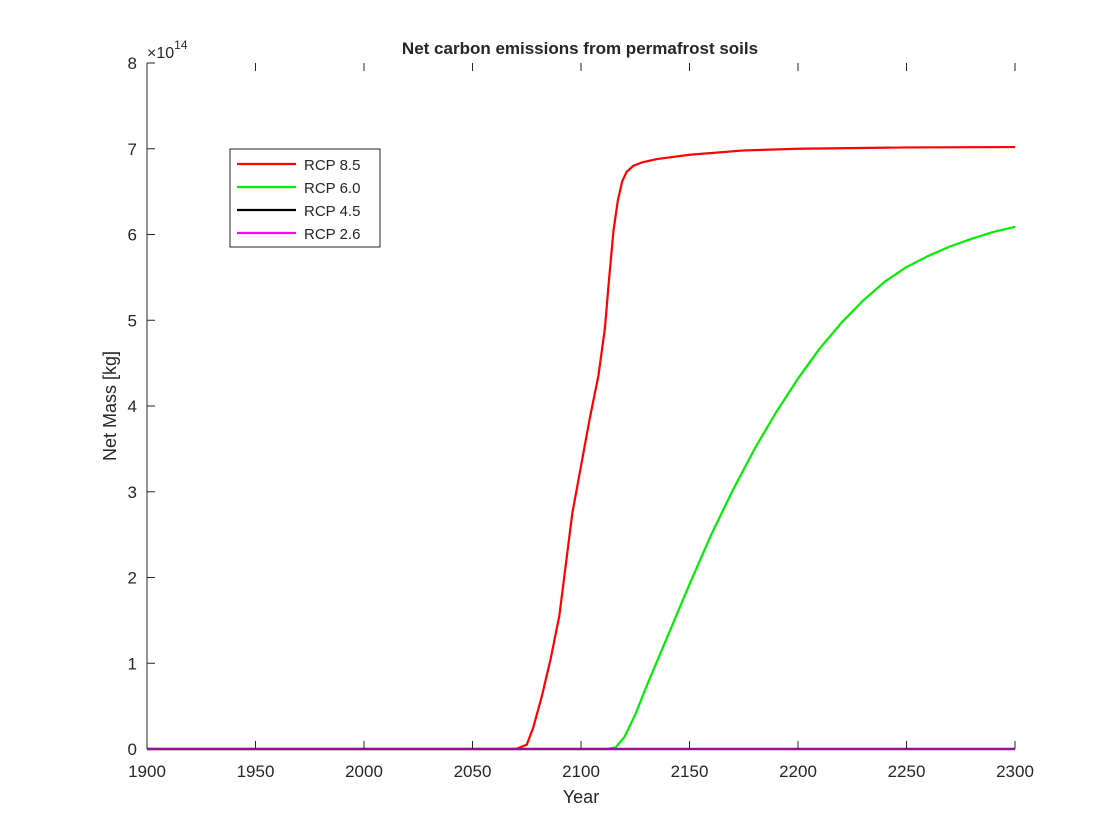  What do you see at coordinates (364, 771) in the screenshot?
I see `x-tick-label: 2000` at bounding box center [364, 771].